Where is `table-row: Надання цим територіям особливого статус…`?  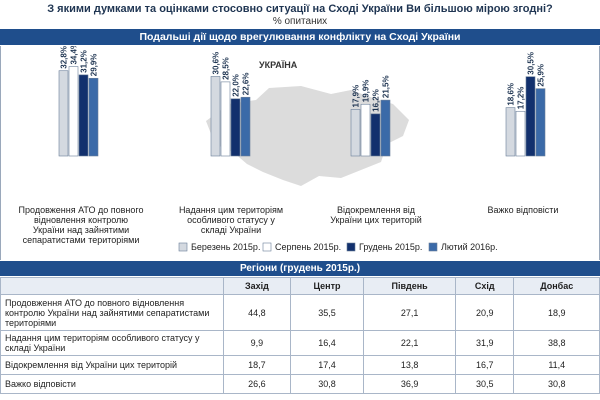 table-row: Надання цим територіям особливого статус… is located at coordinates (300, 343).